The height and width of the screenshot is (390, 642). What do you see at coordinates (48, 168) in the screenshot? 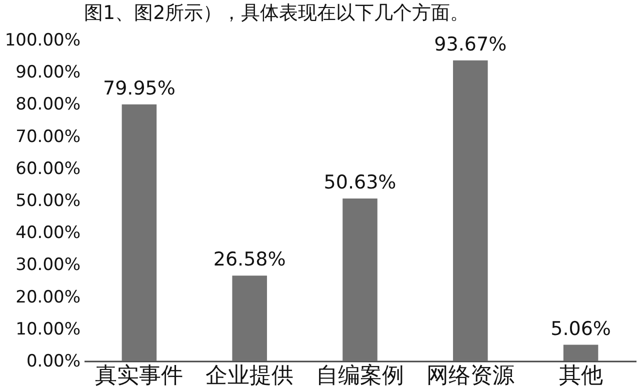
I see `y-tick-label: 60.00%` at bounding box center [48, 168].